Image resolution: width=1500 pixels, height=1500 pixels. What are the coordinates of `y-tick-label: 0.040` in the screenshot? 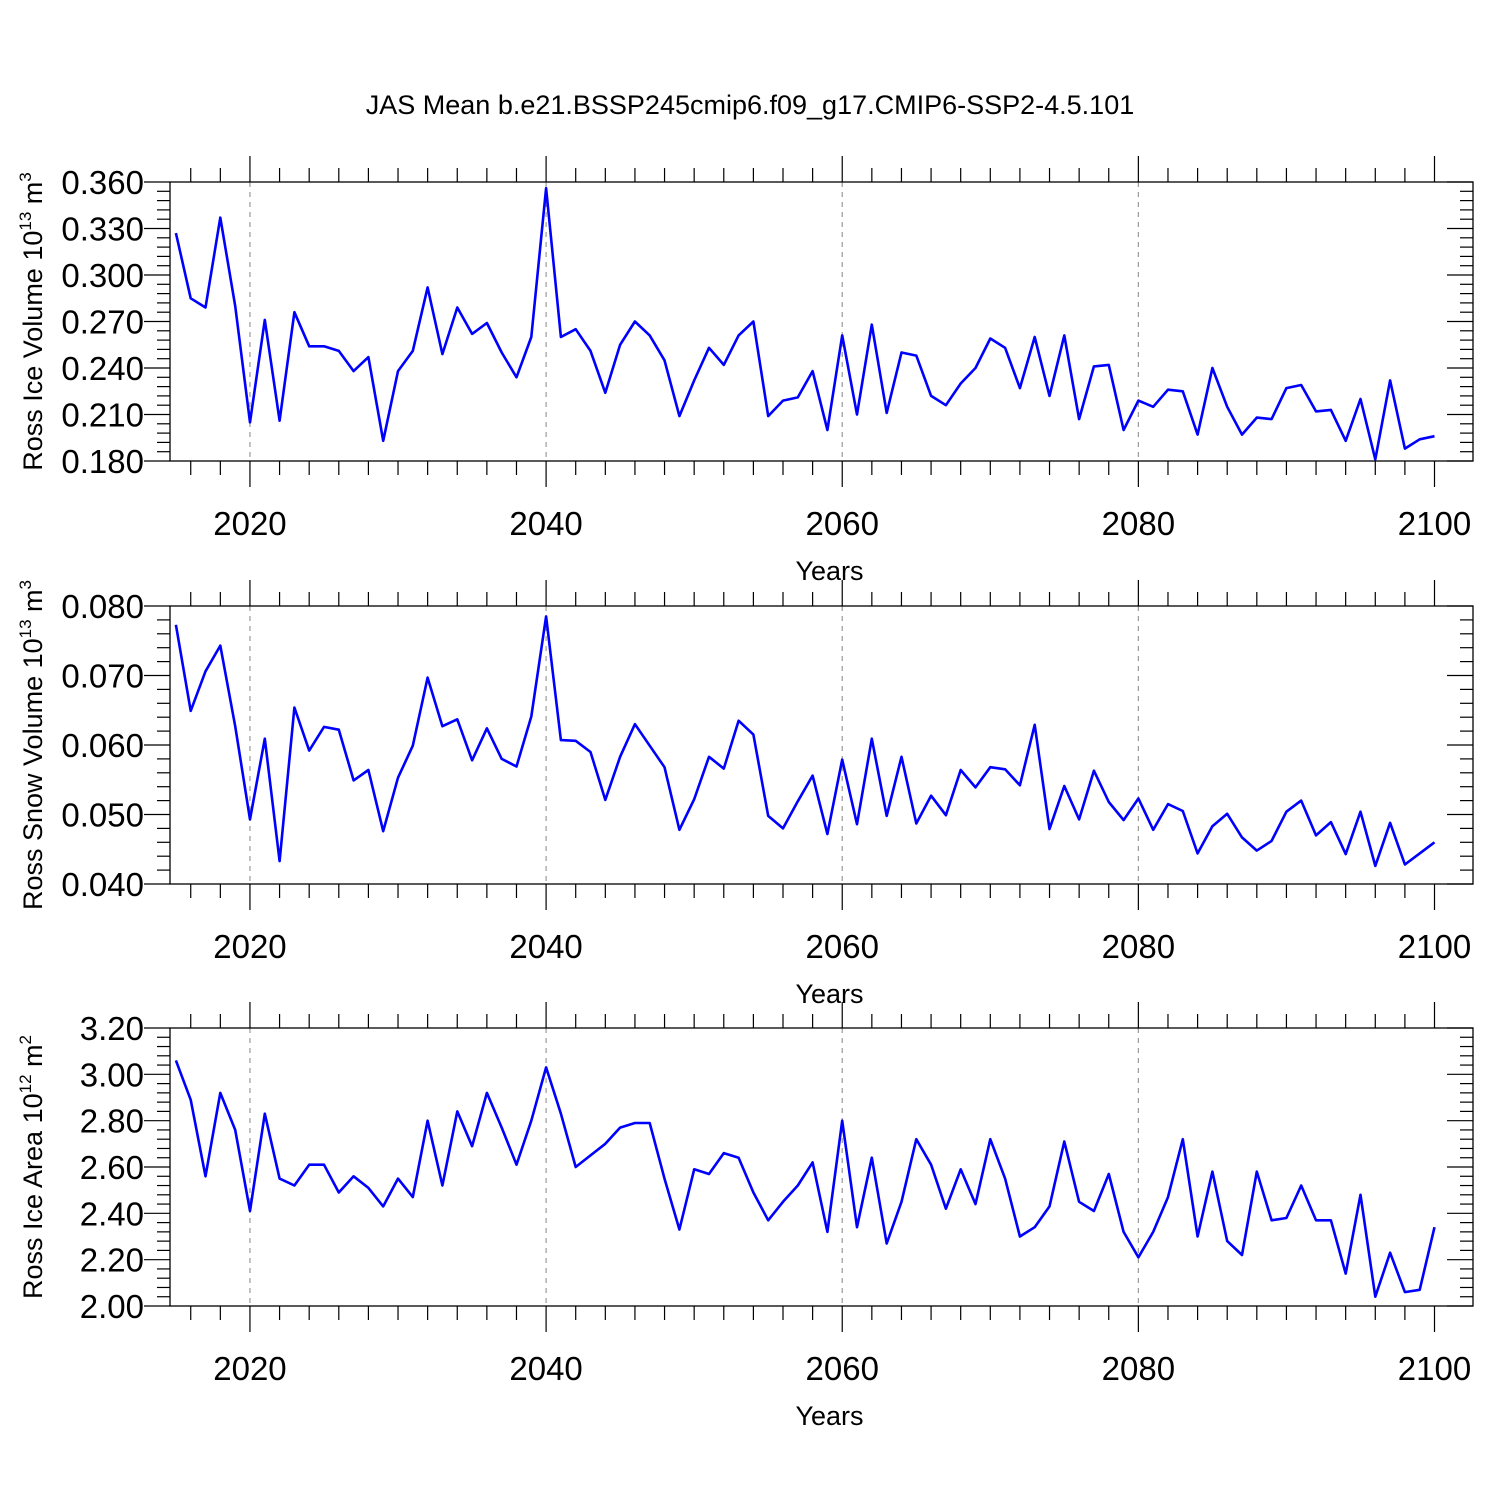 It's located at (102, 884).